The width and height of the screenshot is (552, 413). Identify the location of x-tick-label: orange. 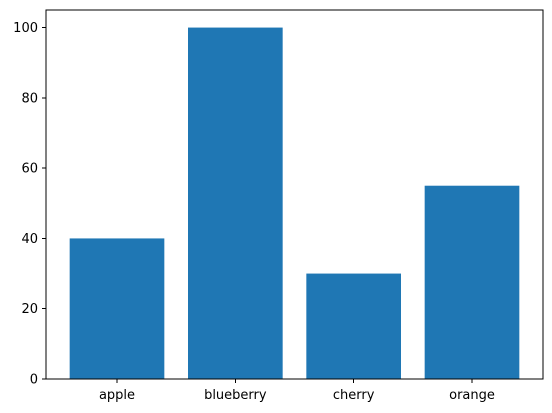
(472, 395).